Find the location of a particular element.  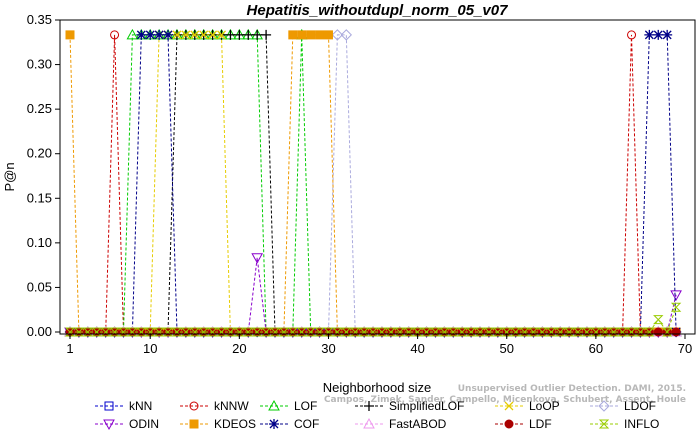

legend-item: kNNW is located at coordinates (214, 406).